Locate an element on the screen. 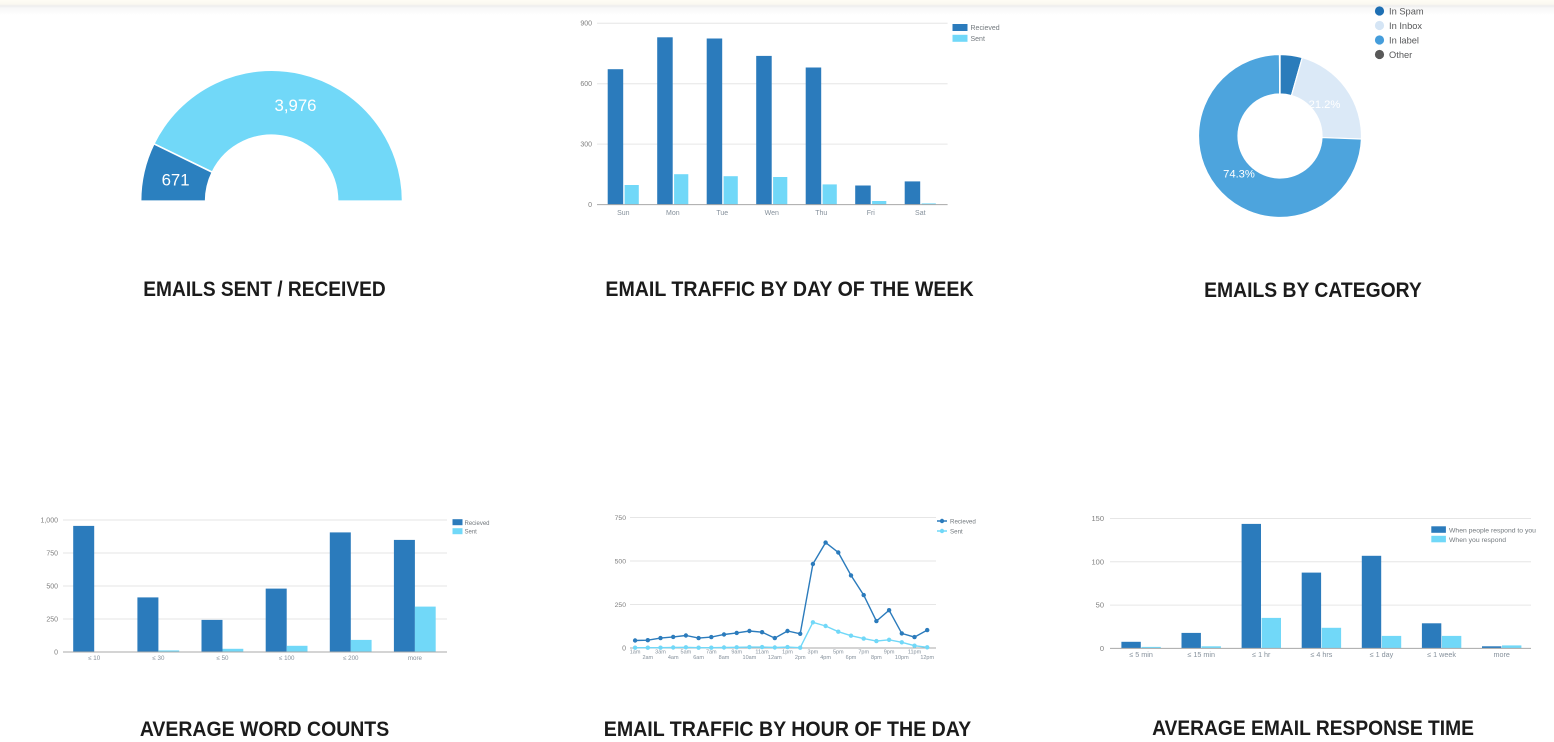  svg-text: ≤ 1 hr is located at coordinates (1261, 654).